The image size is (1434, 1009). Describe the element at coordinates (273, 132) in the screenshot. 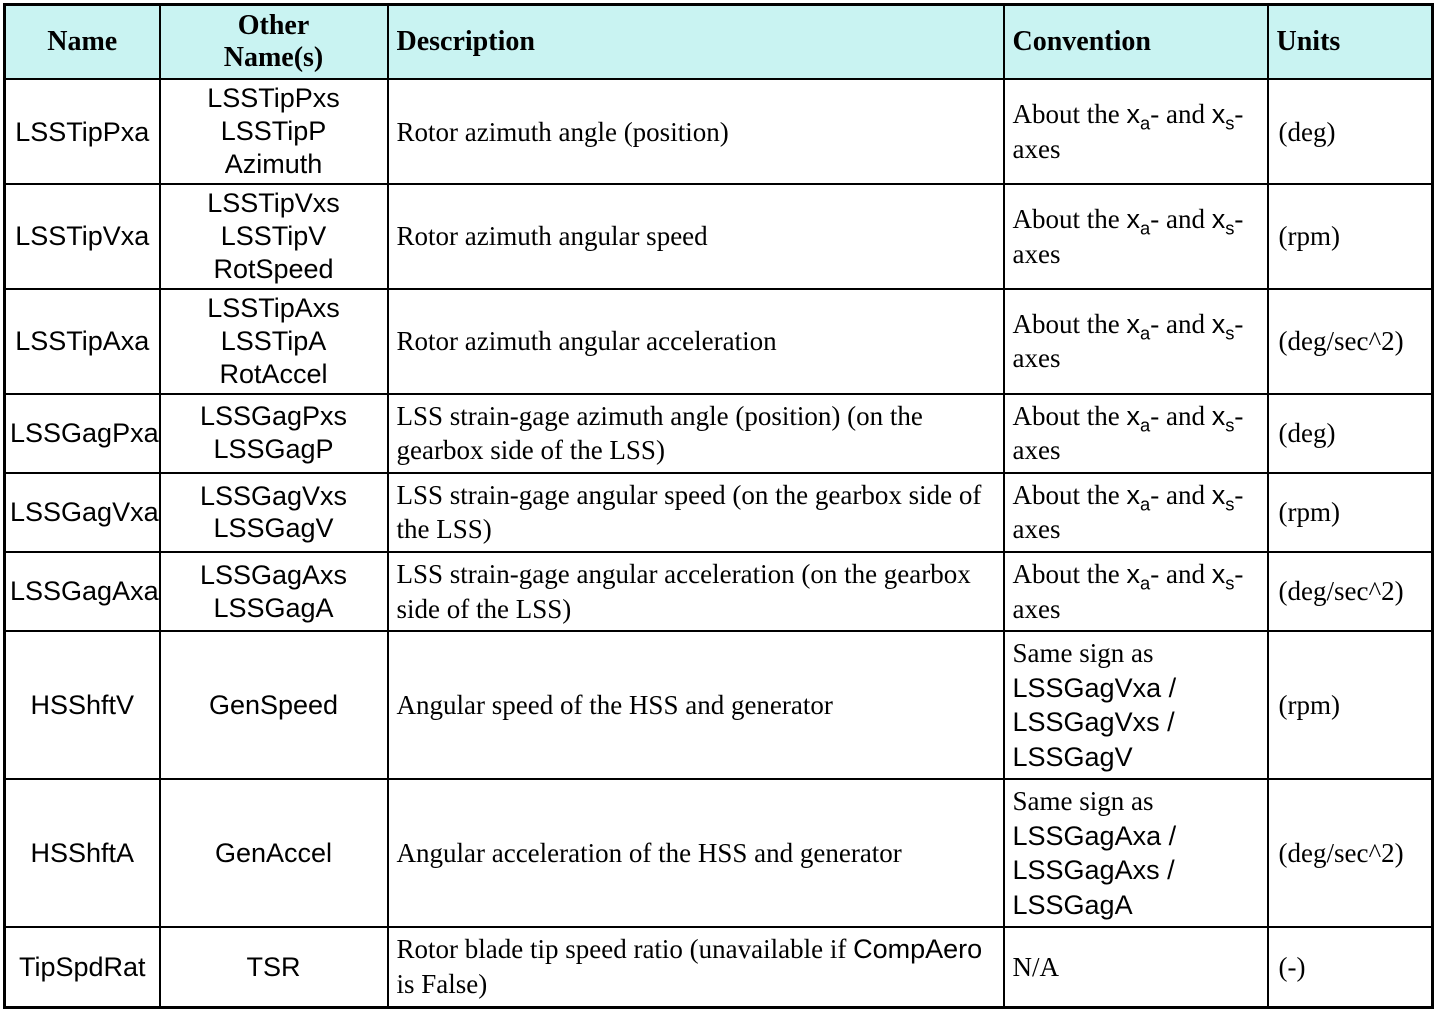

I see `other-names-cell: LSSTipPxs LSSTipP Azimuth` at that location.